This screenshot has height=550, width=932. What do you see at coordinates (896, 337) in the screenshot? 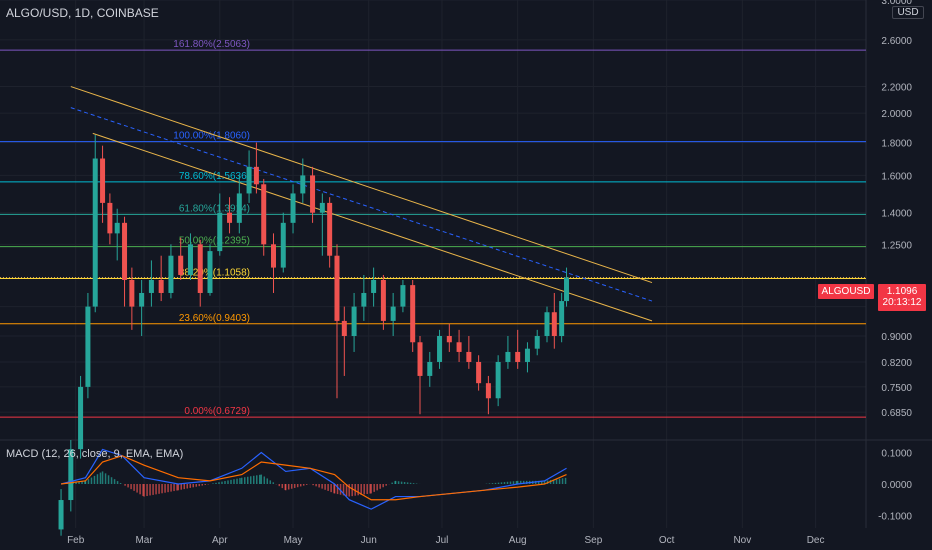
I see `price-axis-tick-label: 0.9000` at bounding box center [896, 337].